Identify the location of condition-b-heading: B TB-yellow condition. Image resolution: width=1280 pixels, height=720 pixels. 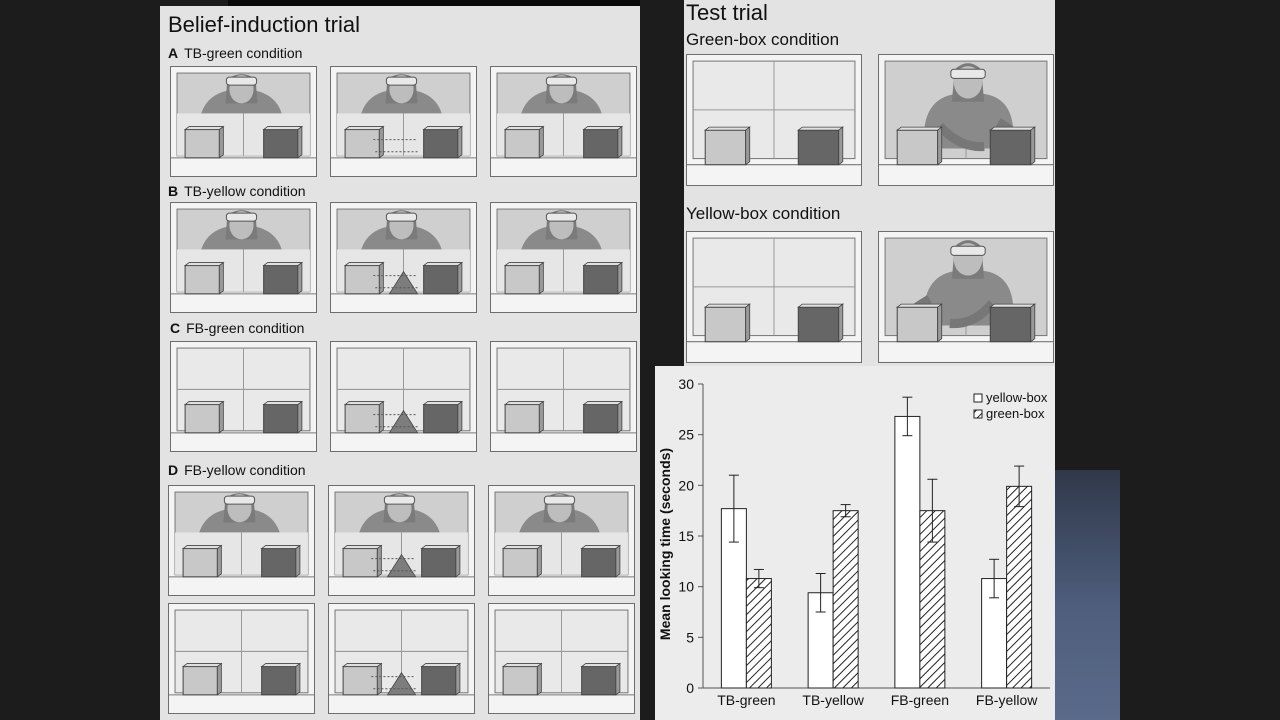
(237, 191).